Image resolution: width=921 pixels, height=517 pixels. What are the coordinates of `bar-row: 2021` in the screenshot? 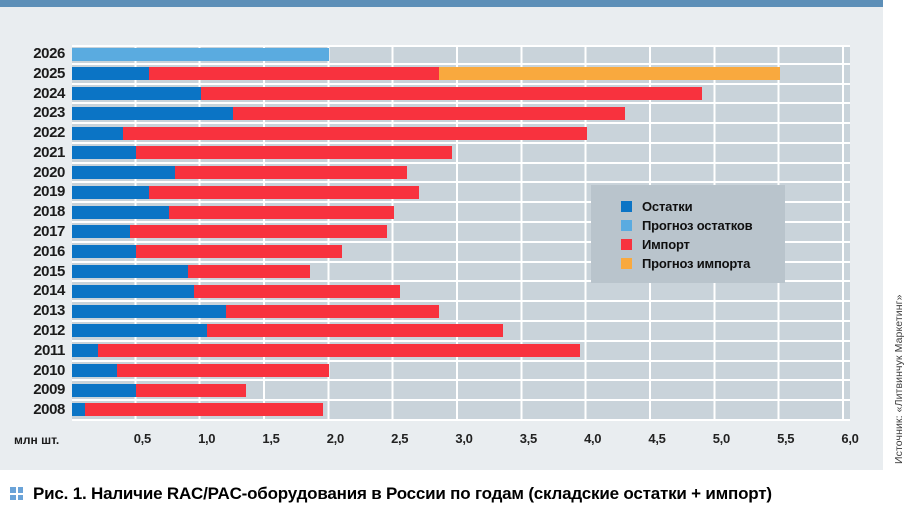 It's located at (425, 153).